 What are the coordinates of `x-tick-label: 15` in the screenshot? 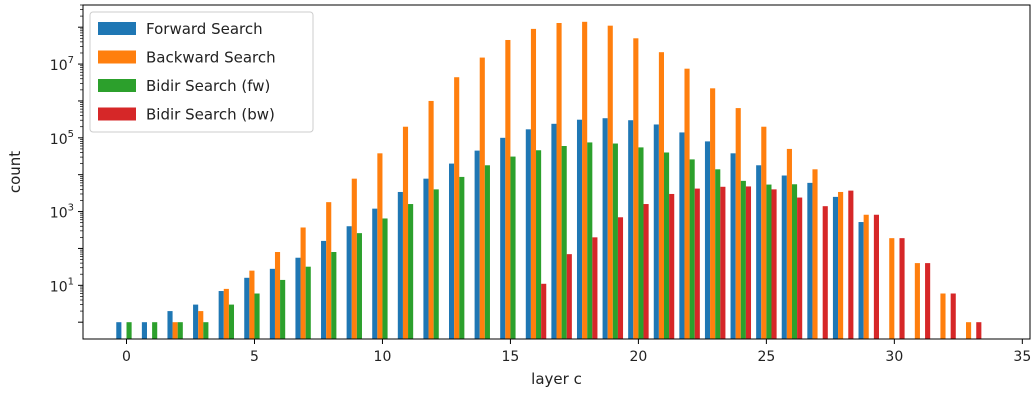 It's located at (511, 357).